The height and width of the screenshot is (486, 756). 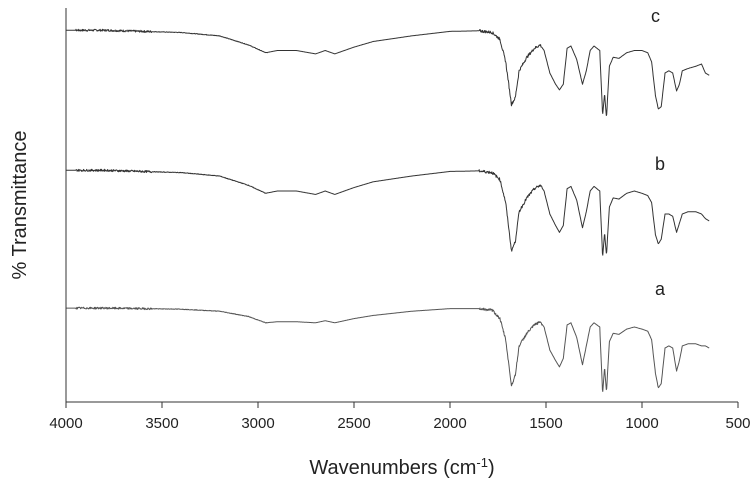 I want to click on series-label-b: b, so click(x=660, y=164).